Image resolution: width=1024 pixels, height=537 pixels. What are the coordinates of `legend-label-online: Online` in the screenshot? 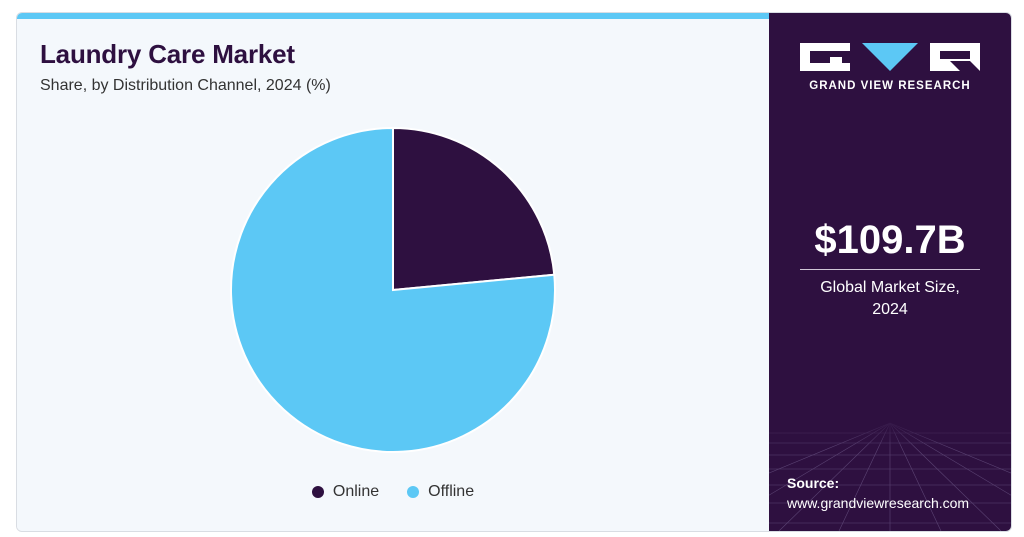 It's located at (356, 491).